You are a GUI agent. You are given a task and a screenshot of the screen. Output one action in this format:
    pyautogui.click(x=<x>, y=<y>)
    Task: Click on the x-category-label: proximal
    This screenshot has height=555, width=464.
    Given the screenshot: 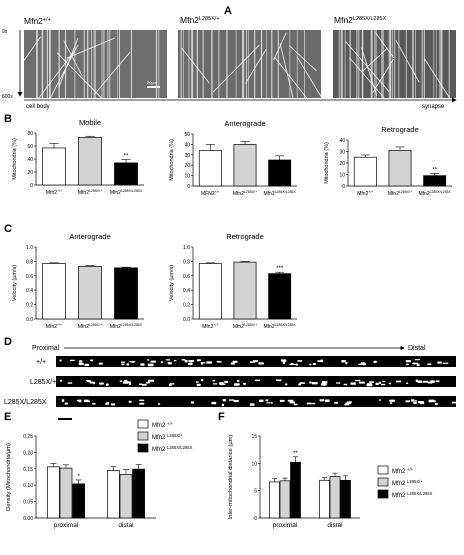 What is the action you would take?
    pyautogui.click(x=66, y=525)
    